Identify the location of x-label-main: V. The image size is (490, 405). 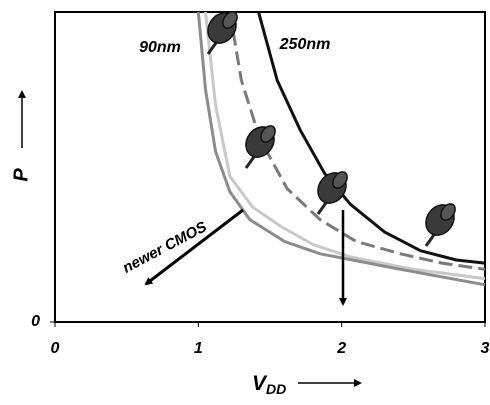
(260, 383).